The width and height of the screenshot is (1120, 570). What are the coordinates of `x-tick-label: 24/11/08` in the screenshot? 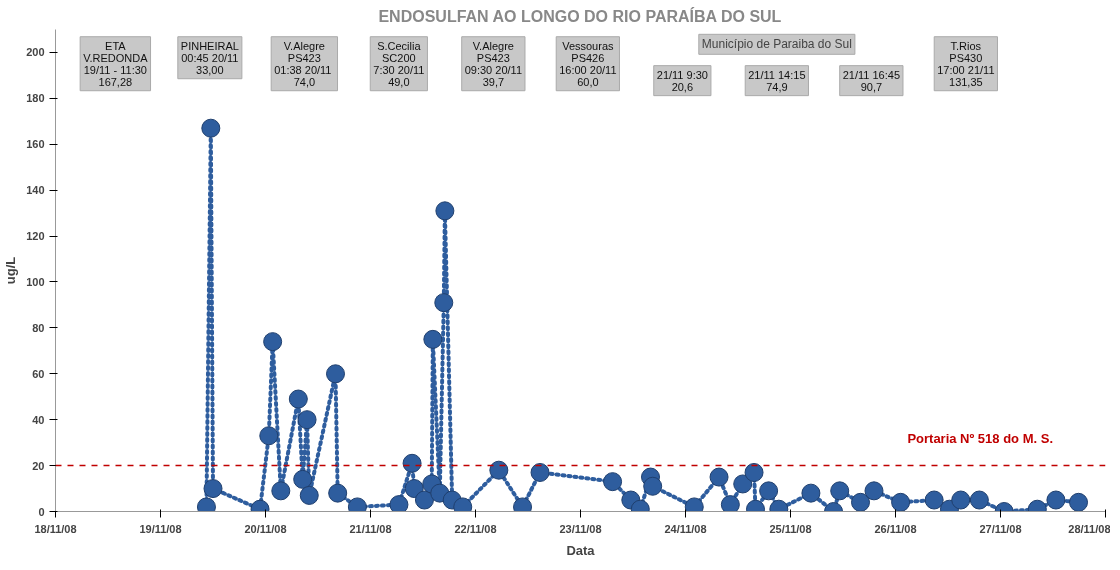 It's located at (685, 528).